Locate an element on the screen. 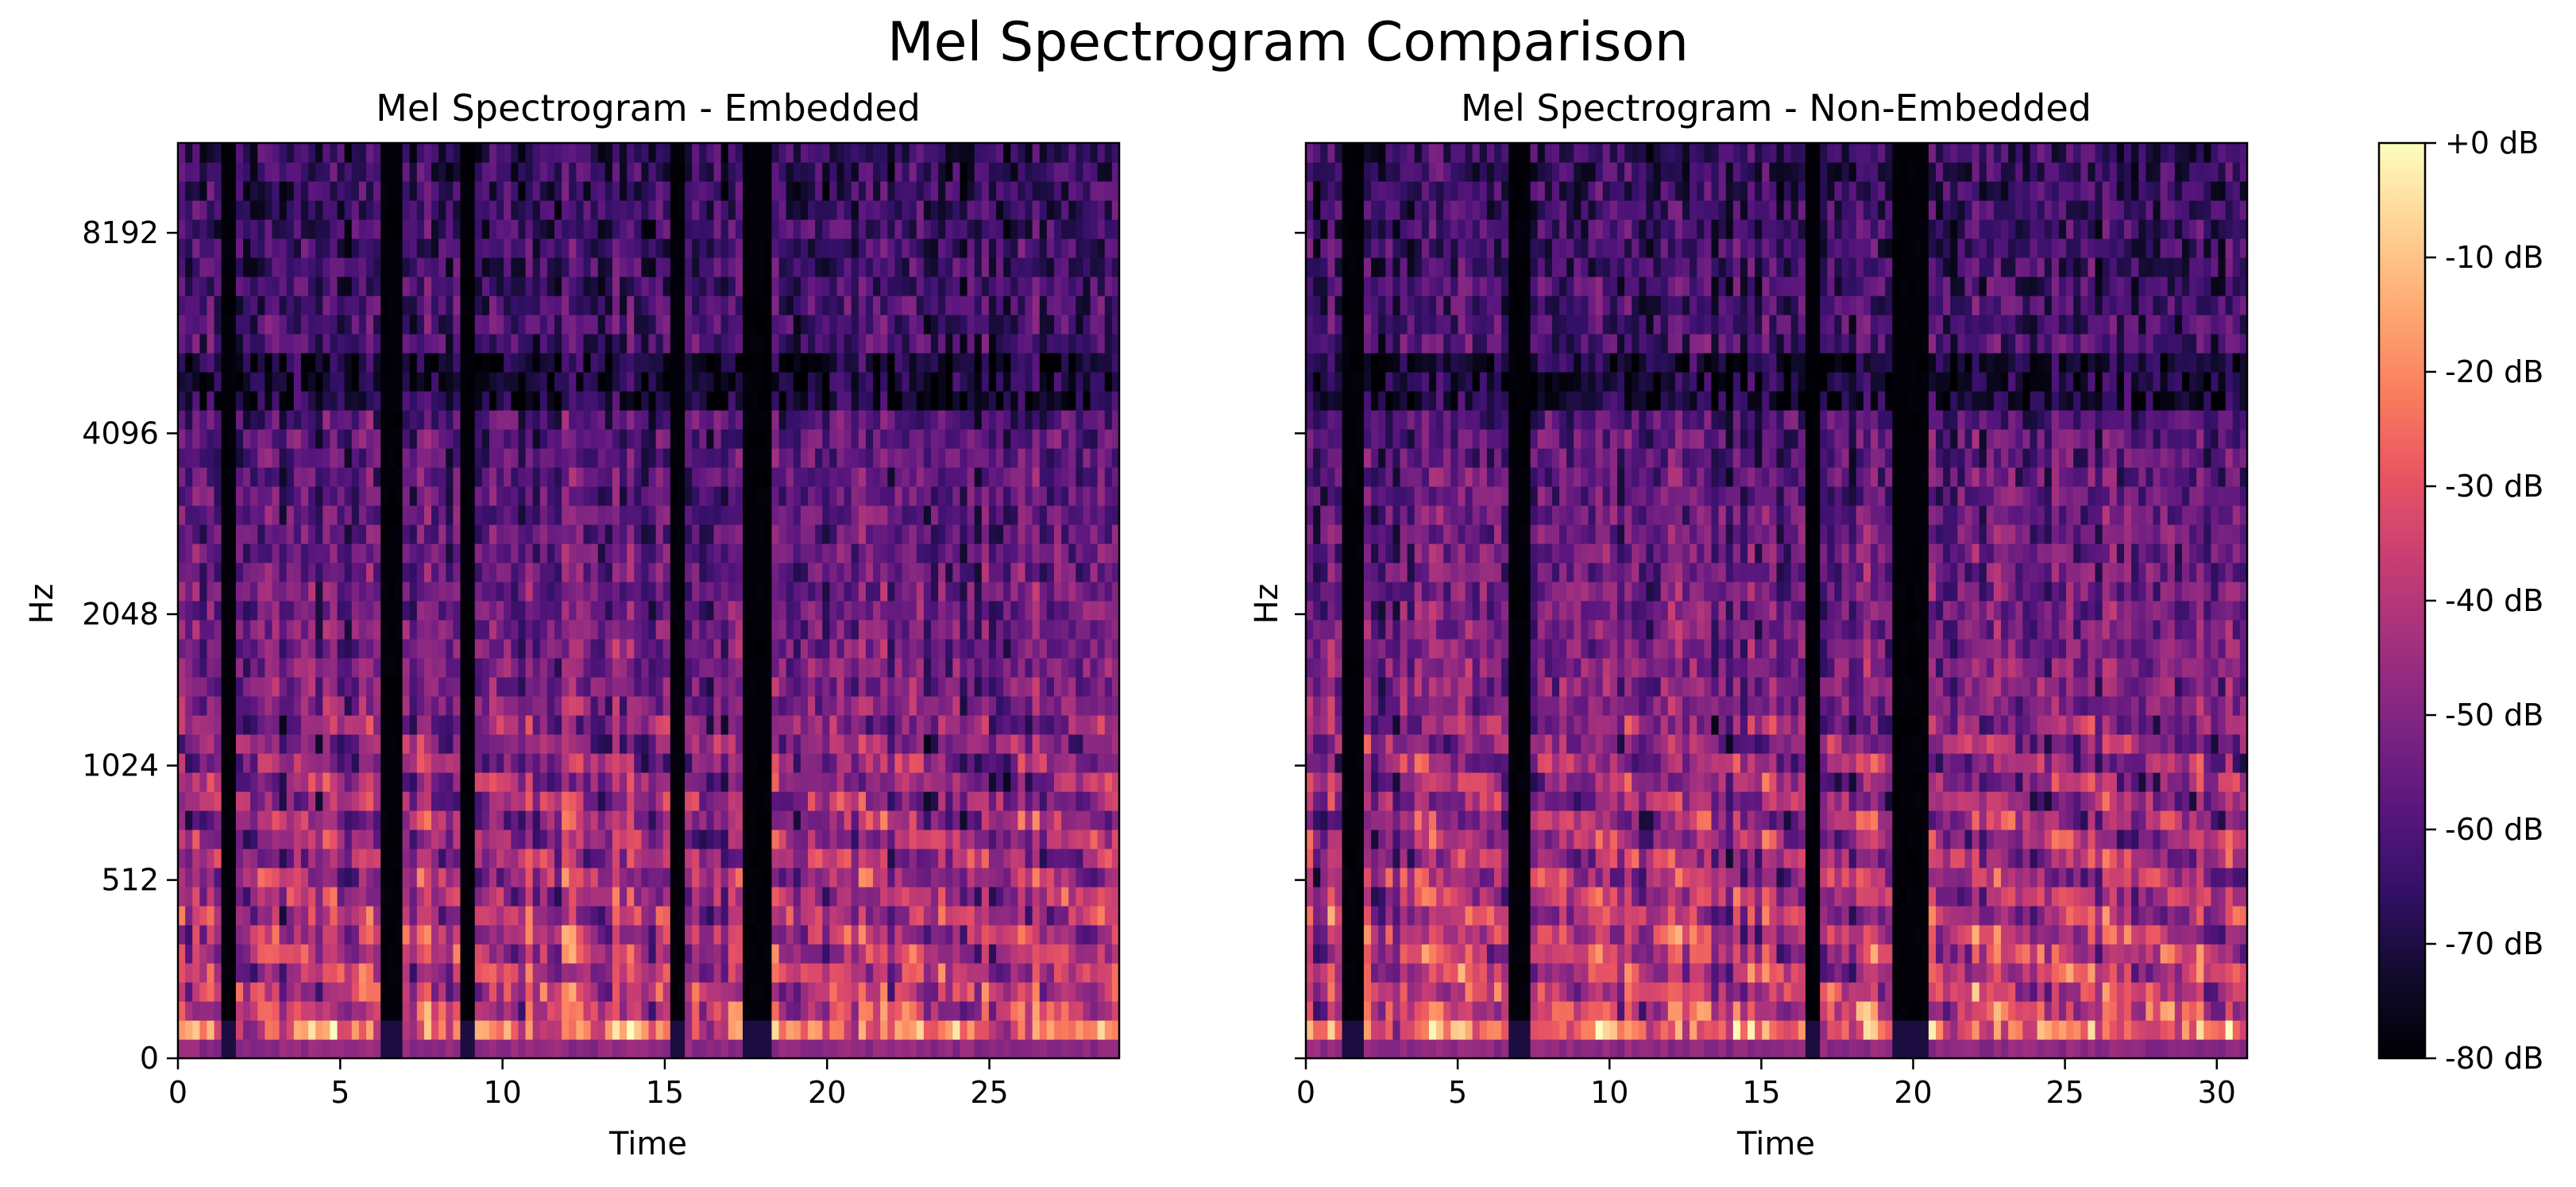 The width and height of the screenshot is (2576, 1187). colorbar-tick-label: -50 dB is located at coordinates (2494, 715).